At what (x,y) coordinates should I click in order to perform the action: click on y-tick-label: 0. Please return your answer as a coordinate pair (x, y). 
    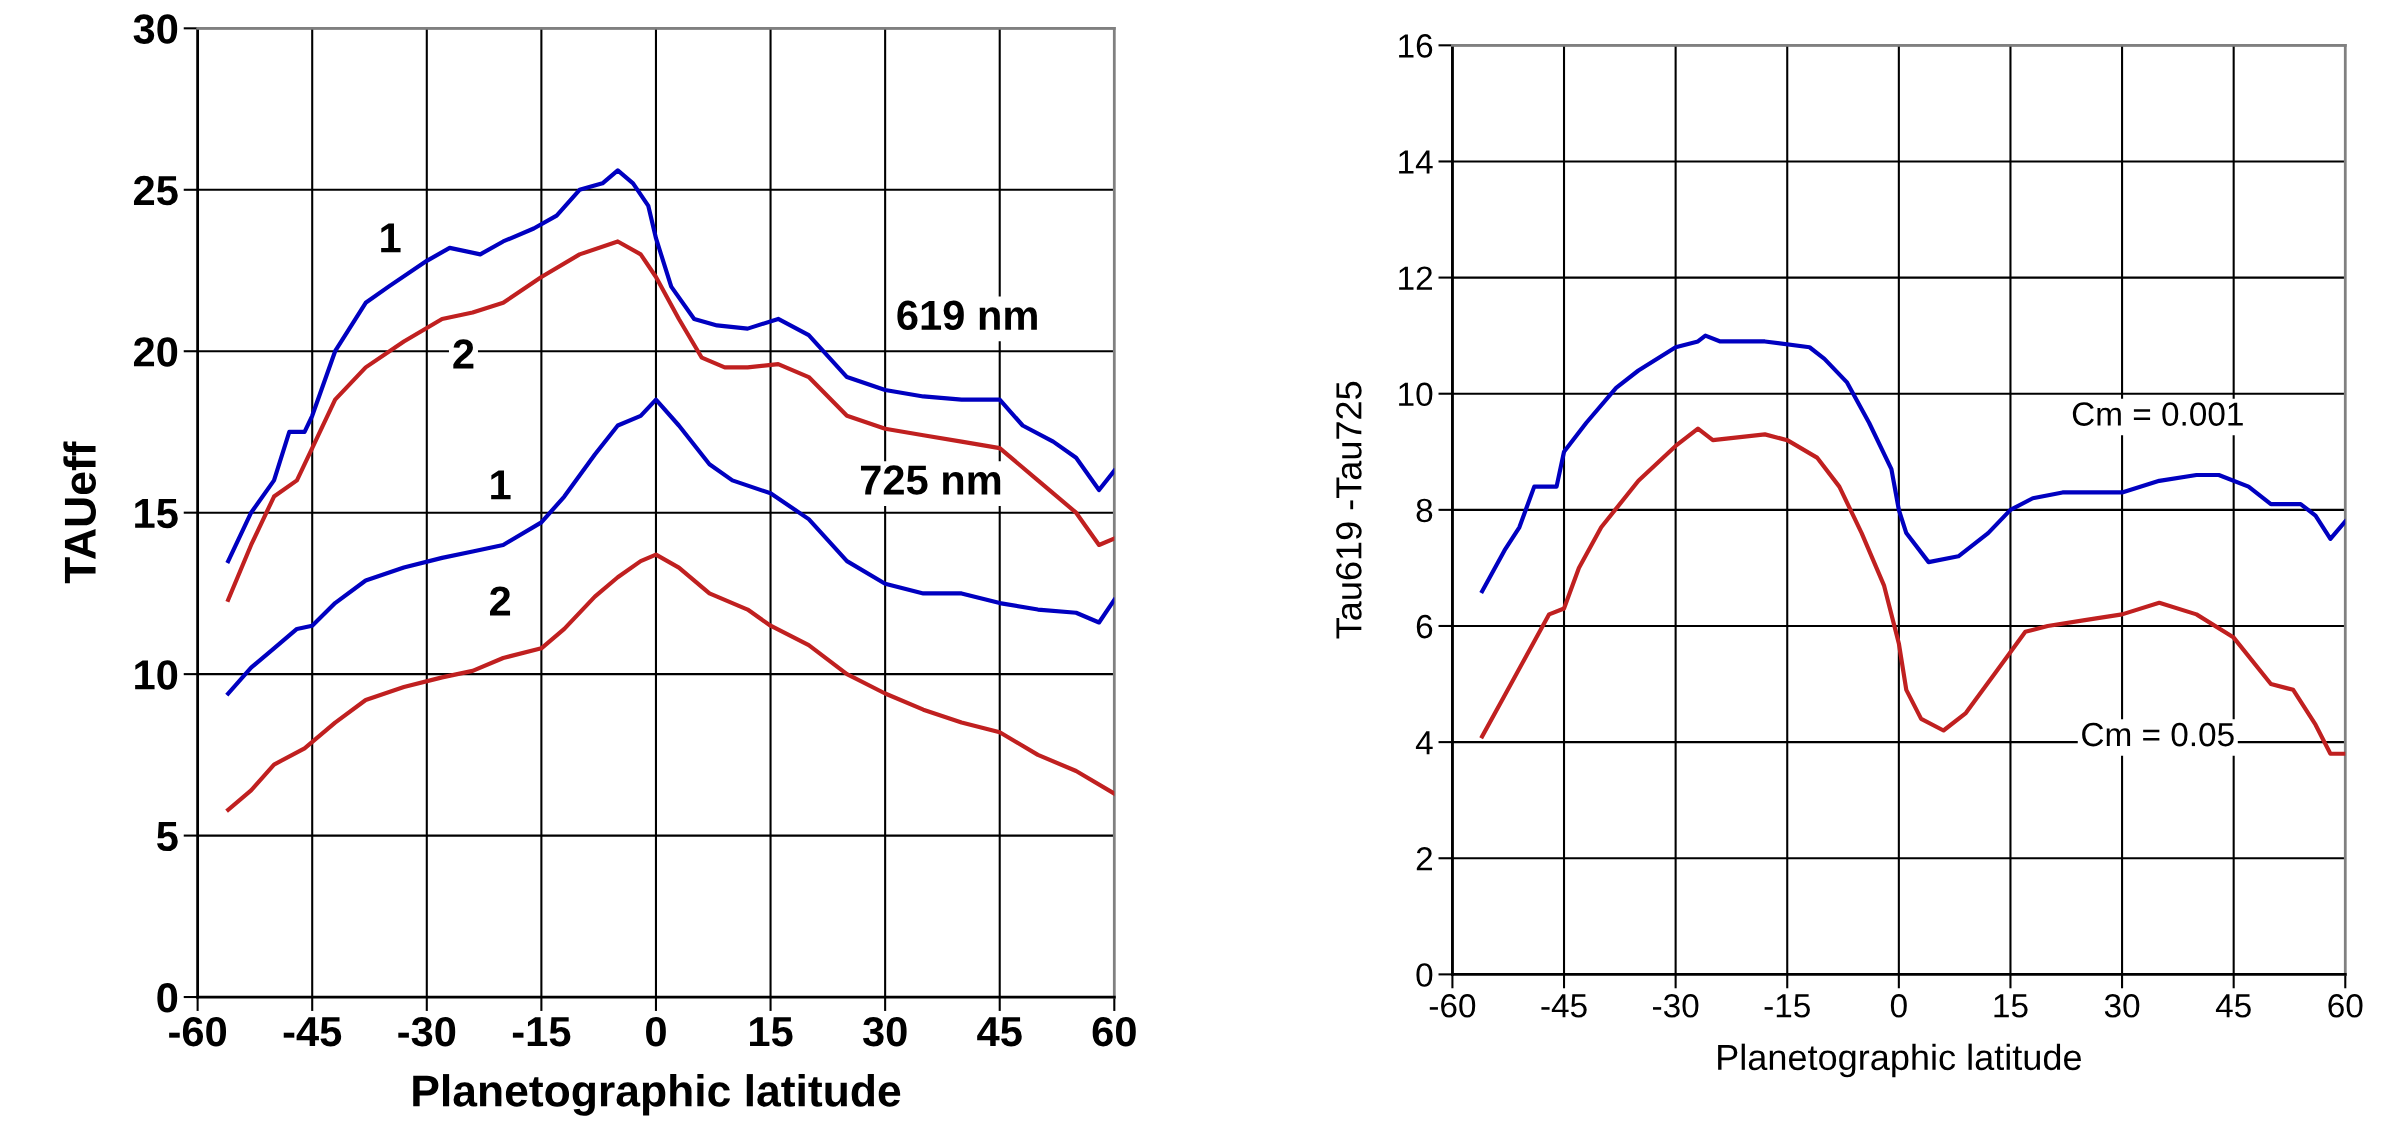
    Looking at the image, I should click on (1424, 975).